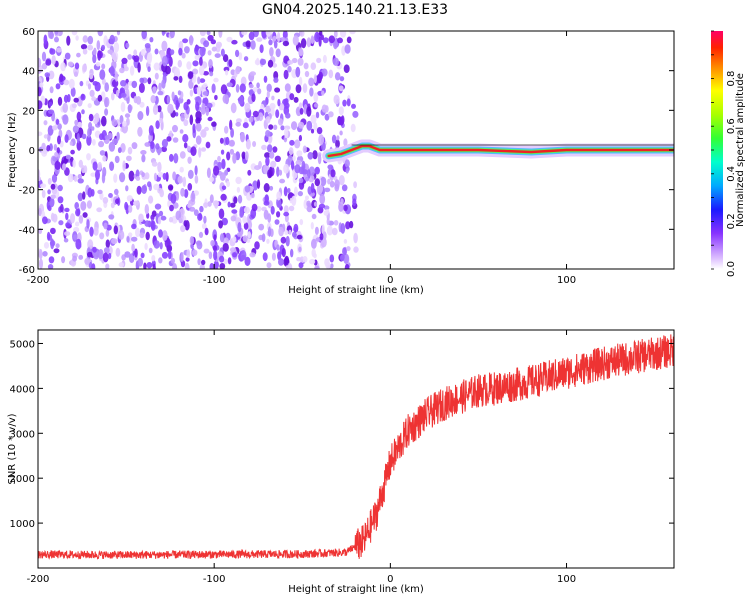  Describe the element at coordinates (390, 579) in the screenshot. I see `x-tick-label: 0` at that location.